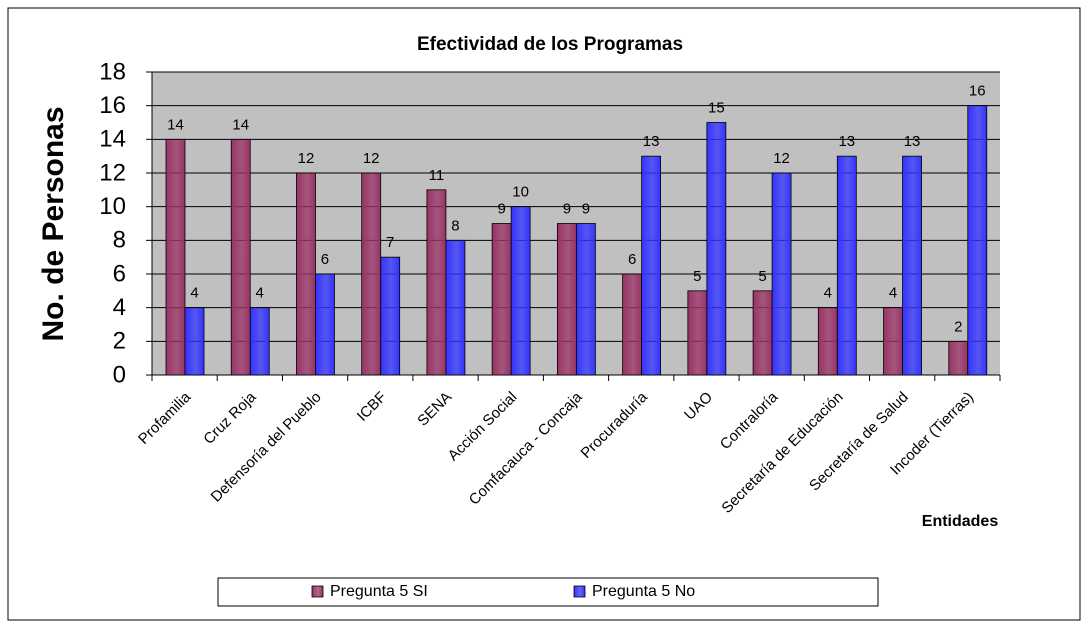 Image resolution: width=1089 pixels, height=627 pixels. Describe the element at coordinates (716, 107) in the screenshot. I see `data-label: 15` at that location.